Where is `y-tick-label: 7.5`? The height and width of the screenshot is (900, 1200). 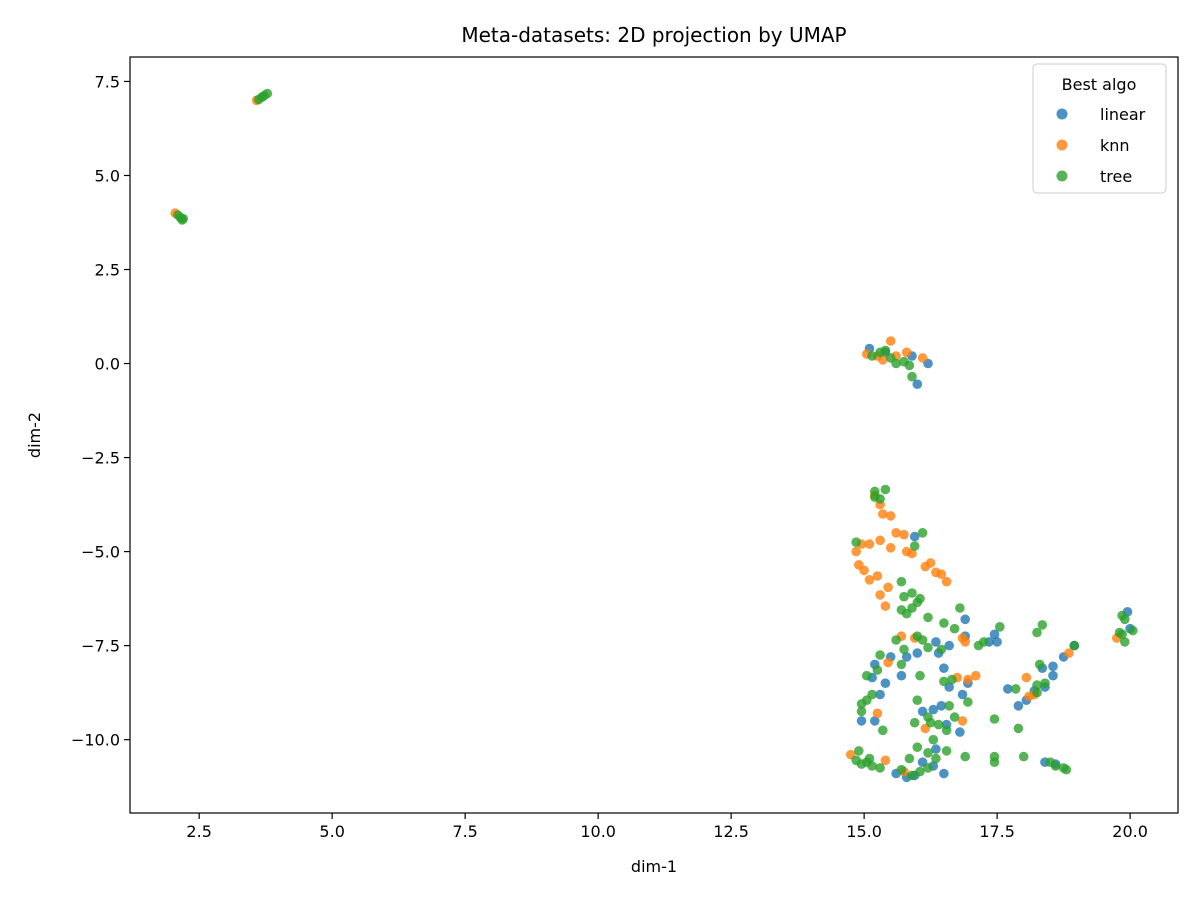
y-tick-label: 7.5 is located at coordinates (107, 81).